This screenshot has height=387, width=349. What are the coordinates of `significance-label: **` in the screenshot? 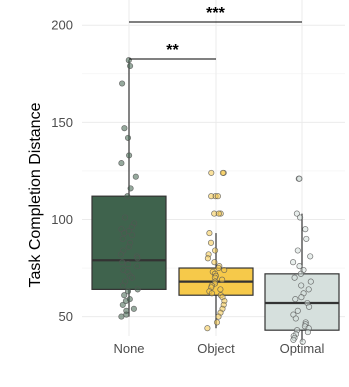 It's located at (172, 50).